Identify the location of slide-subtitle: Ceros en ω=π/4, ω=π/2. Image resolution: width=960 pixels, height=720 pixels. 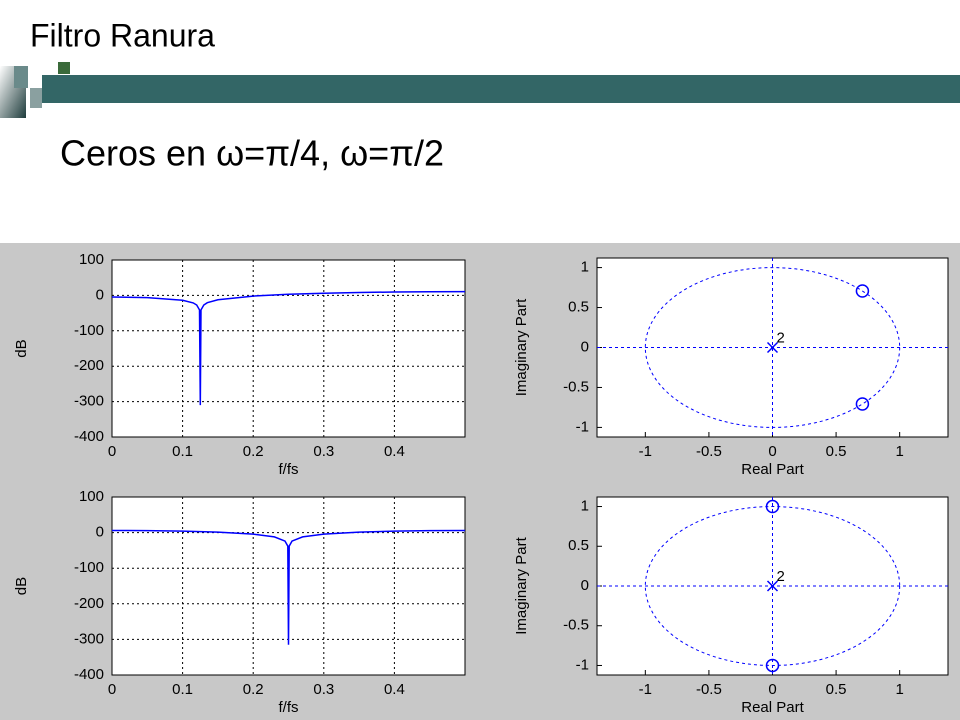
(252, 153).